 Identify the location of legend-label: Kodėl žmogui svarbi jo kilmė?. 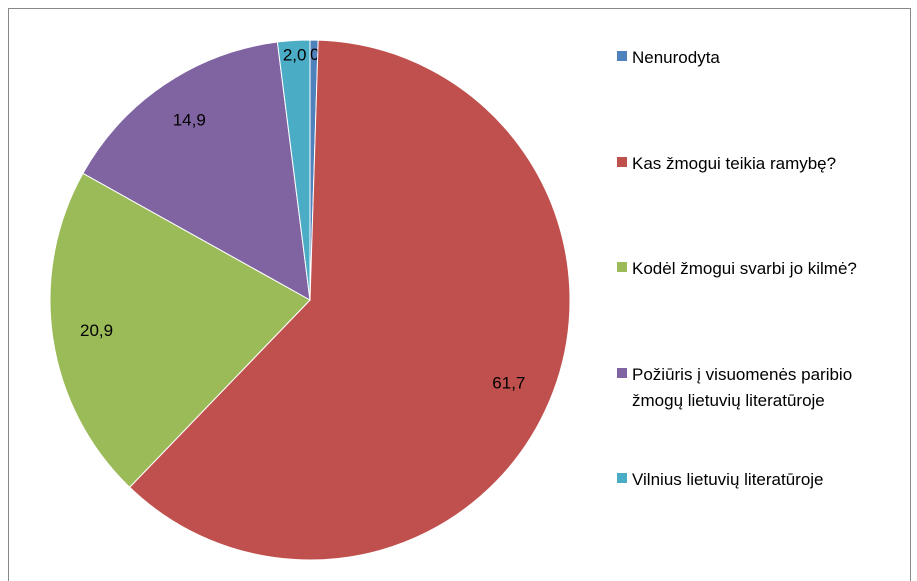
(744, 268).